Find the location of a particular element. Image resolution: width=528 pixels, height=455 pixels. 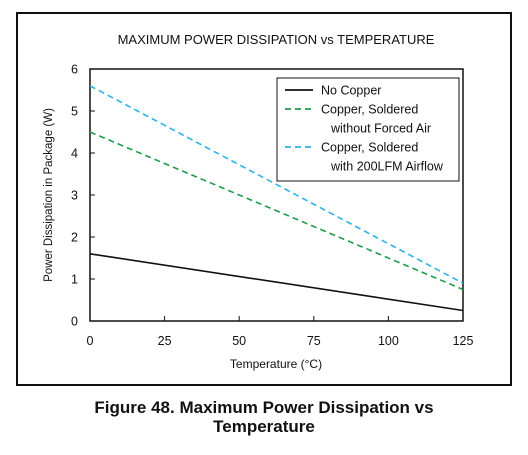

x-tick-label: 25 is located at coordinates (165, 341).